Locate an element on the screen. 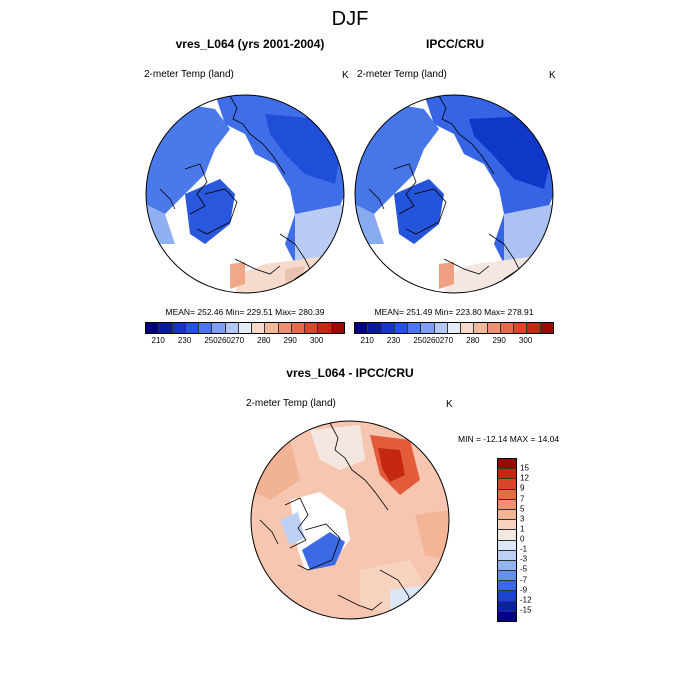 The height and width of the screenshot is (700, 700). panel1-colorbar is located at coordinates (245, 328).